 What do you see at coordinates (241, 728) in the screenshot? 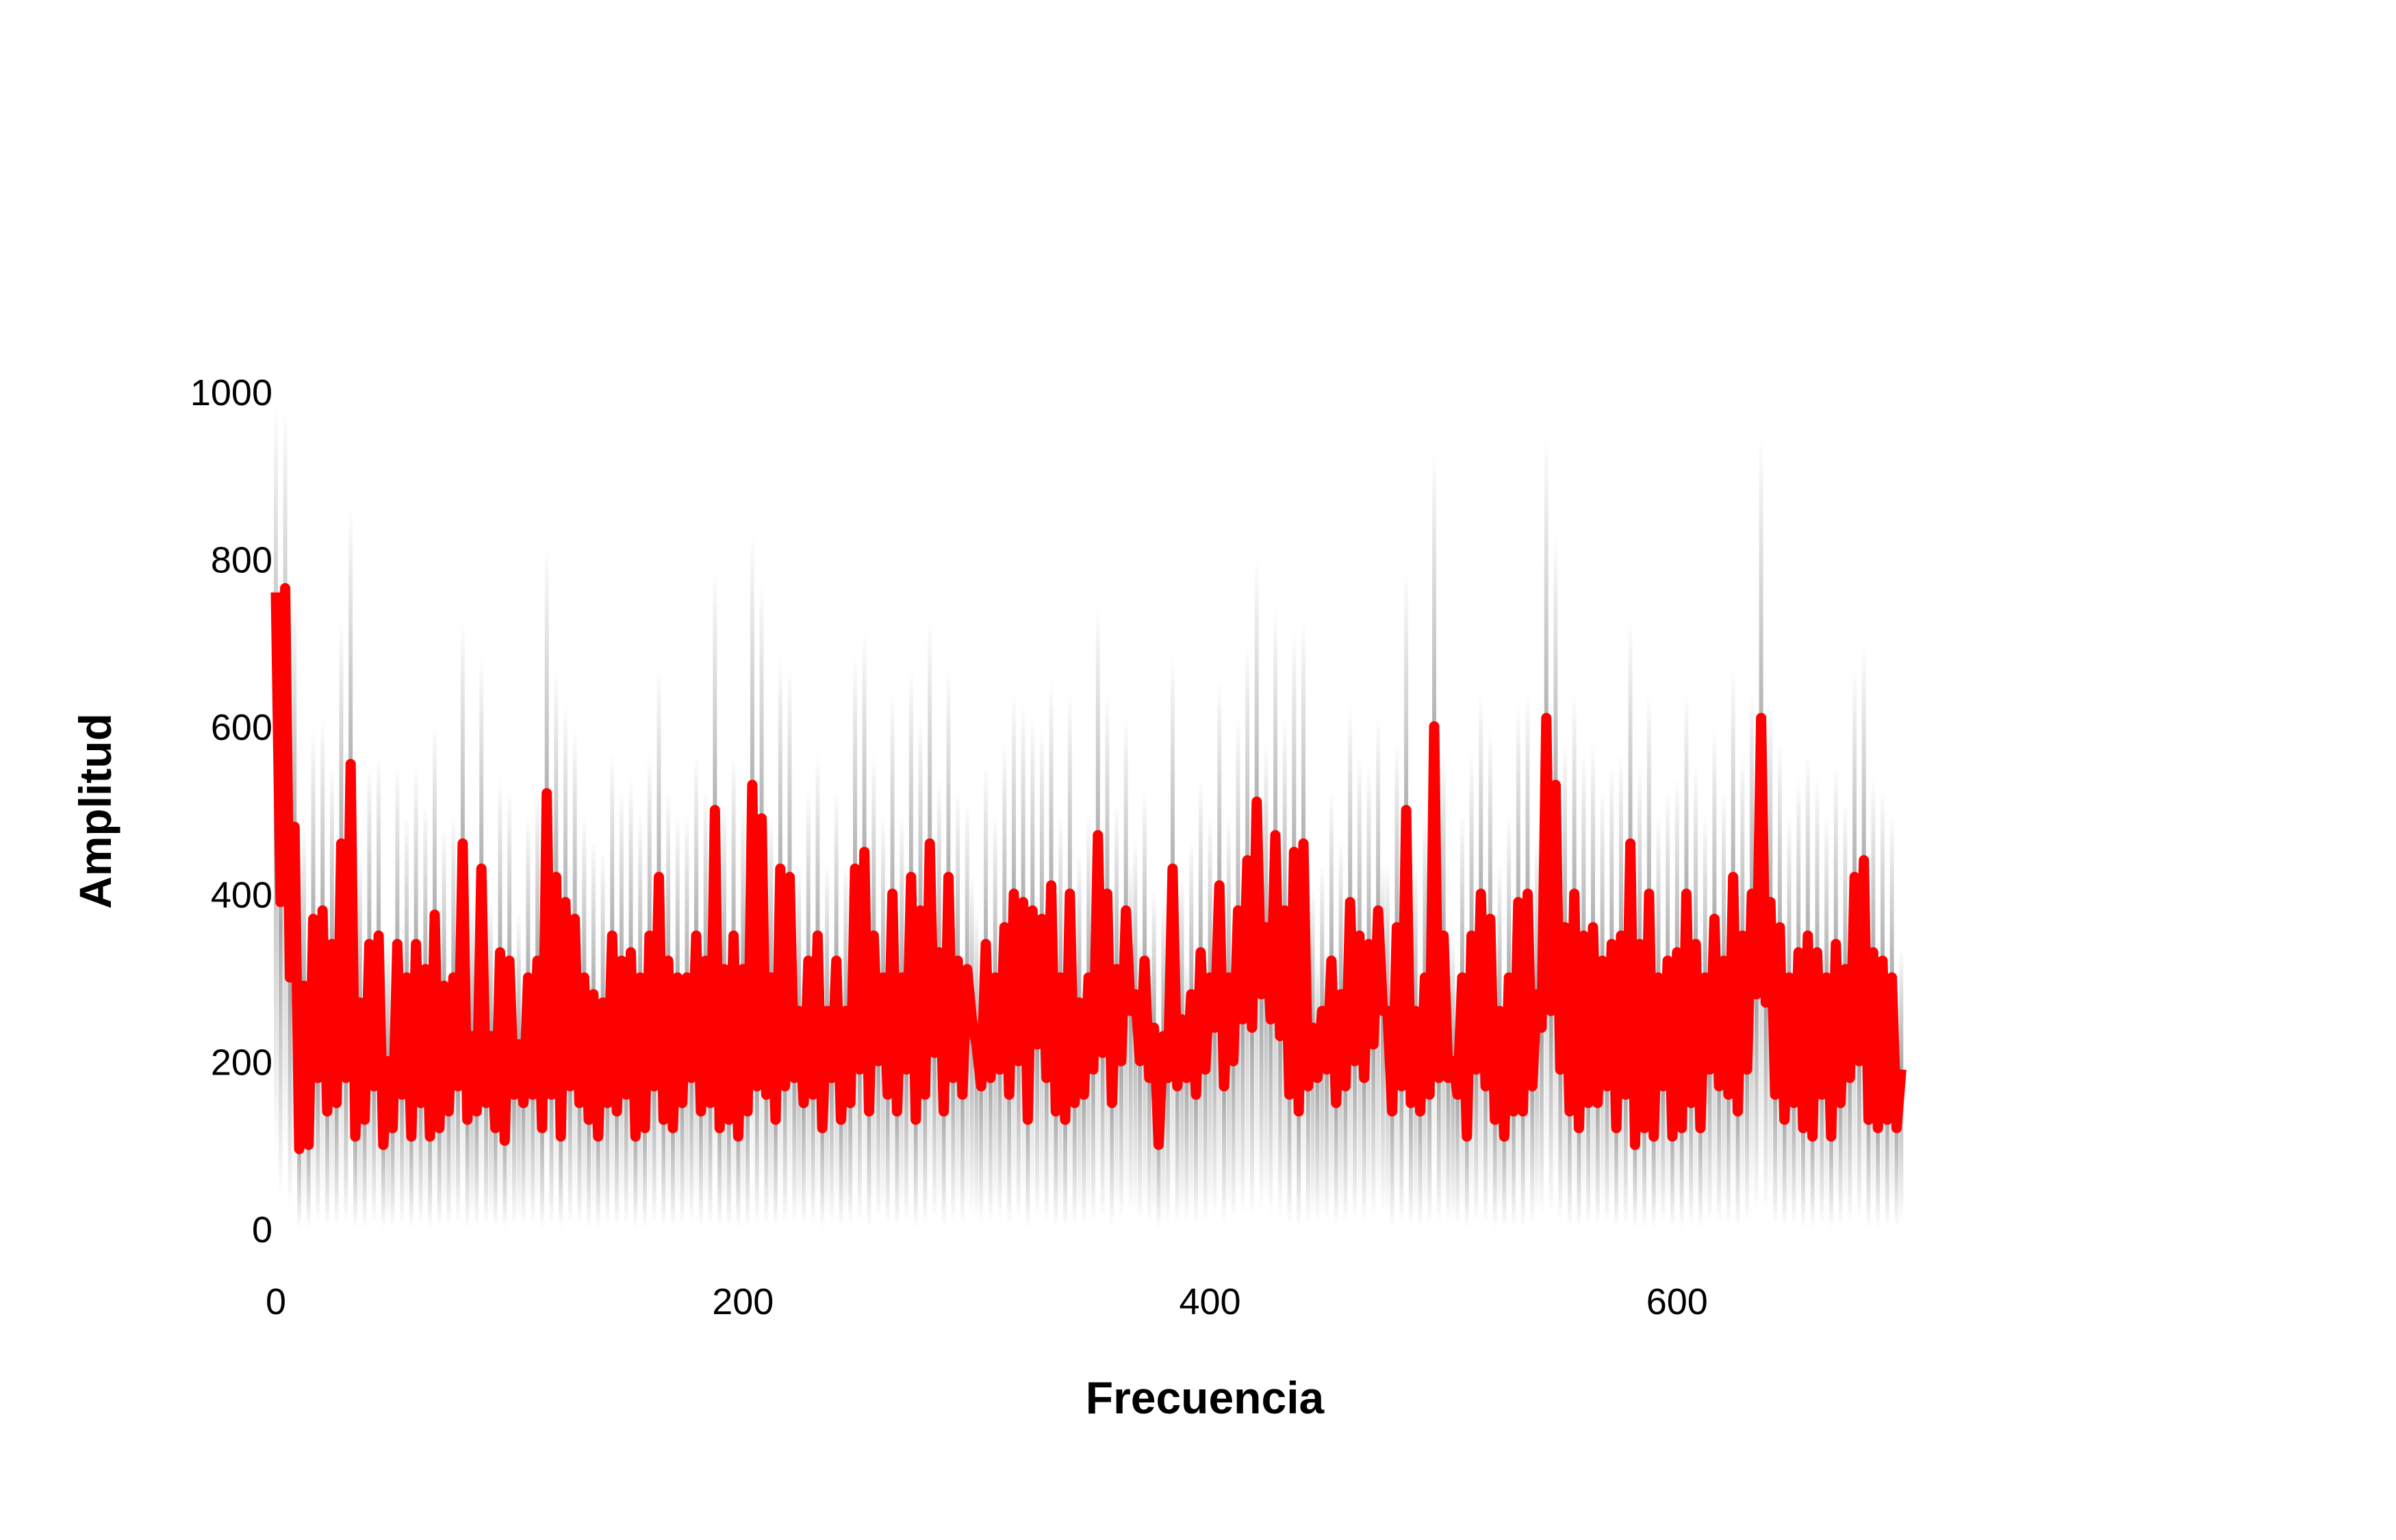
I see `y-tick-label: 600` at bounding box center [241, 728].